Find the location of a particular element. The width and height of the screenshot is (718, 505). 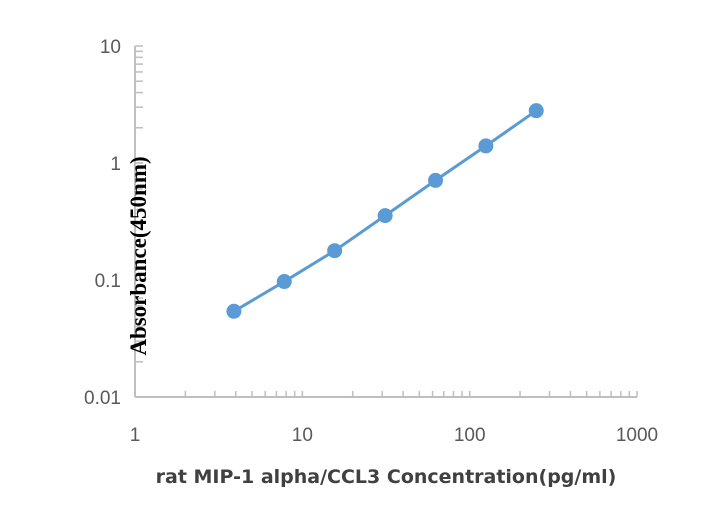

x-tick-label: 1 is located at coordinates (135, 435).